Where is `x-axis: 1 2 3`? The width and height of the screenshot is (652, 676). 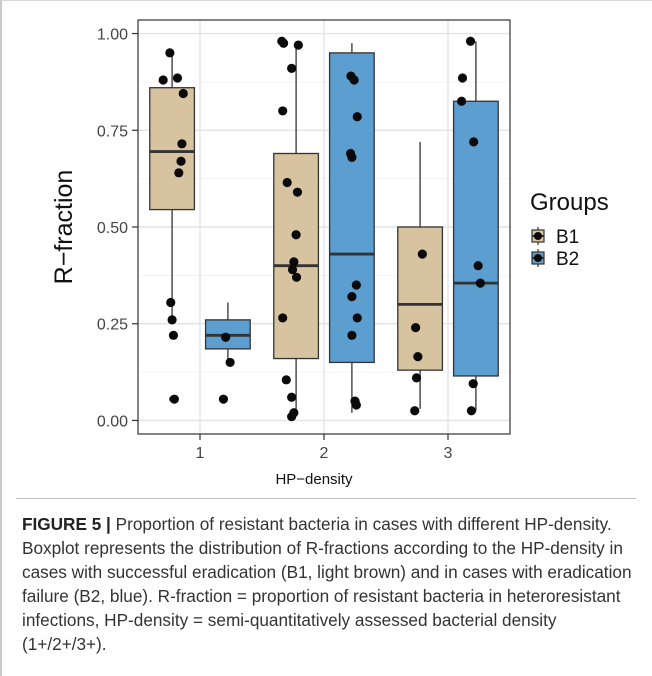
x-axis: 1 2 3 is located at coordinates (324, 448).